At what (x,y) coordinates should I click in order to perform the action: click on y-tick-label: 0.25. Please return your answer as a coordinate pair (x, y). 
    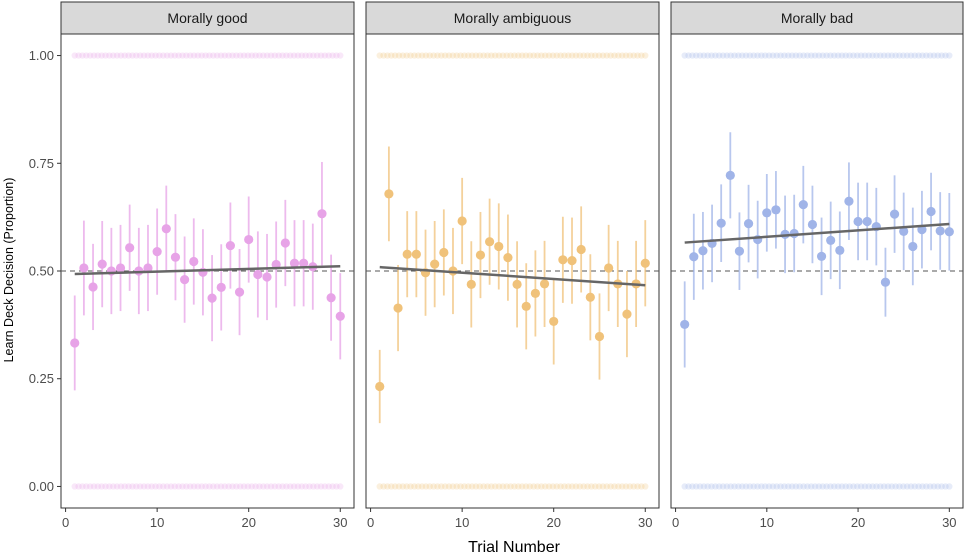
    Looking at the image, I should click on (41, 378).